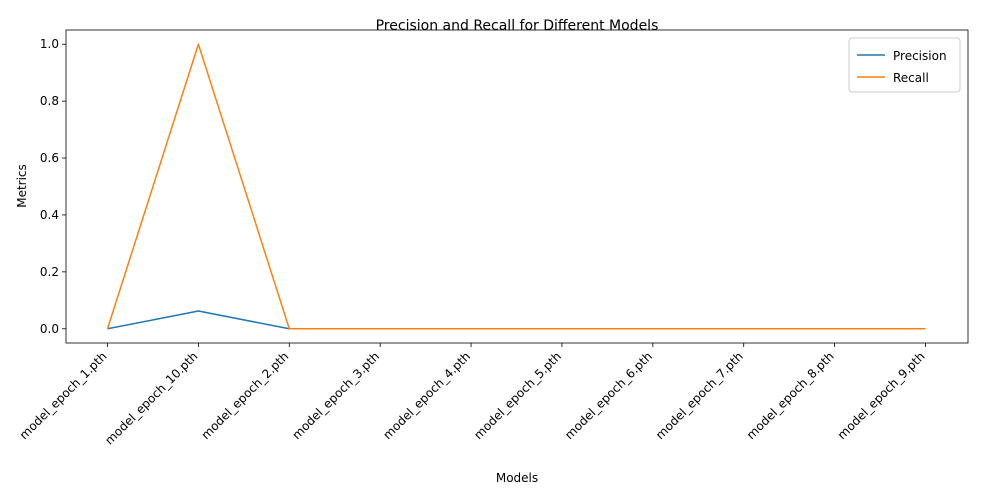 This screenshot has width=1000, height=500. Describe the element at coordinates (516, 320) in the screenshot. I see `series-line-precision` at that location.